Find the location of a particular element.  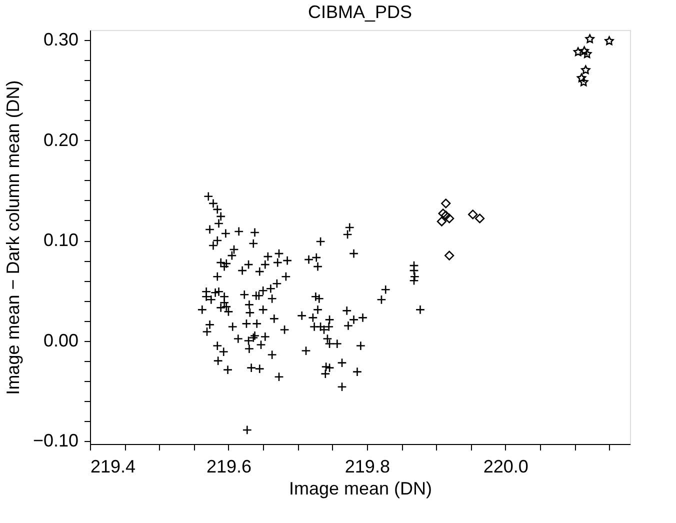

x-tick-label: 220.0 is located at coordinates (505, 466).